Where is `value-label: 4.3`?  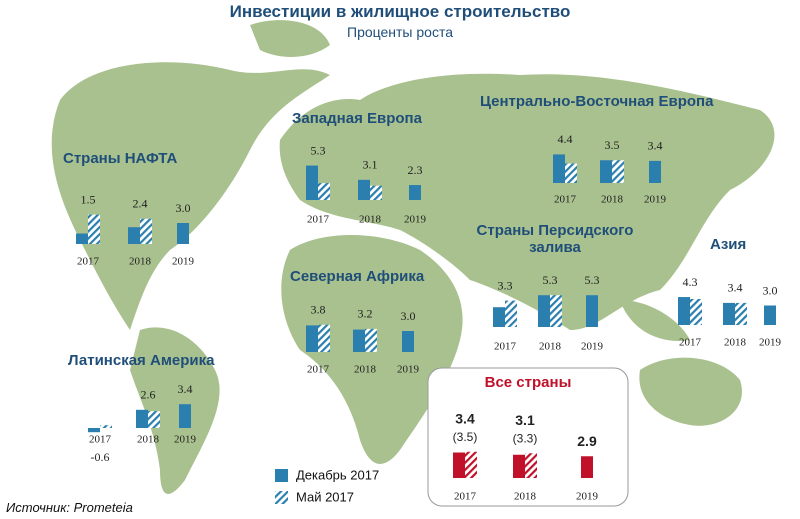
value-label: 4.3 is located at coordinates (690, 282).